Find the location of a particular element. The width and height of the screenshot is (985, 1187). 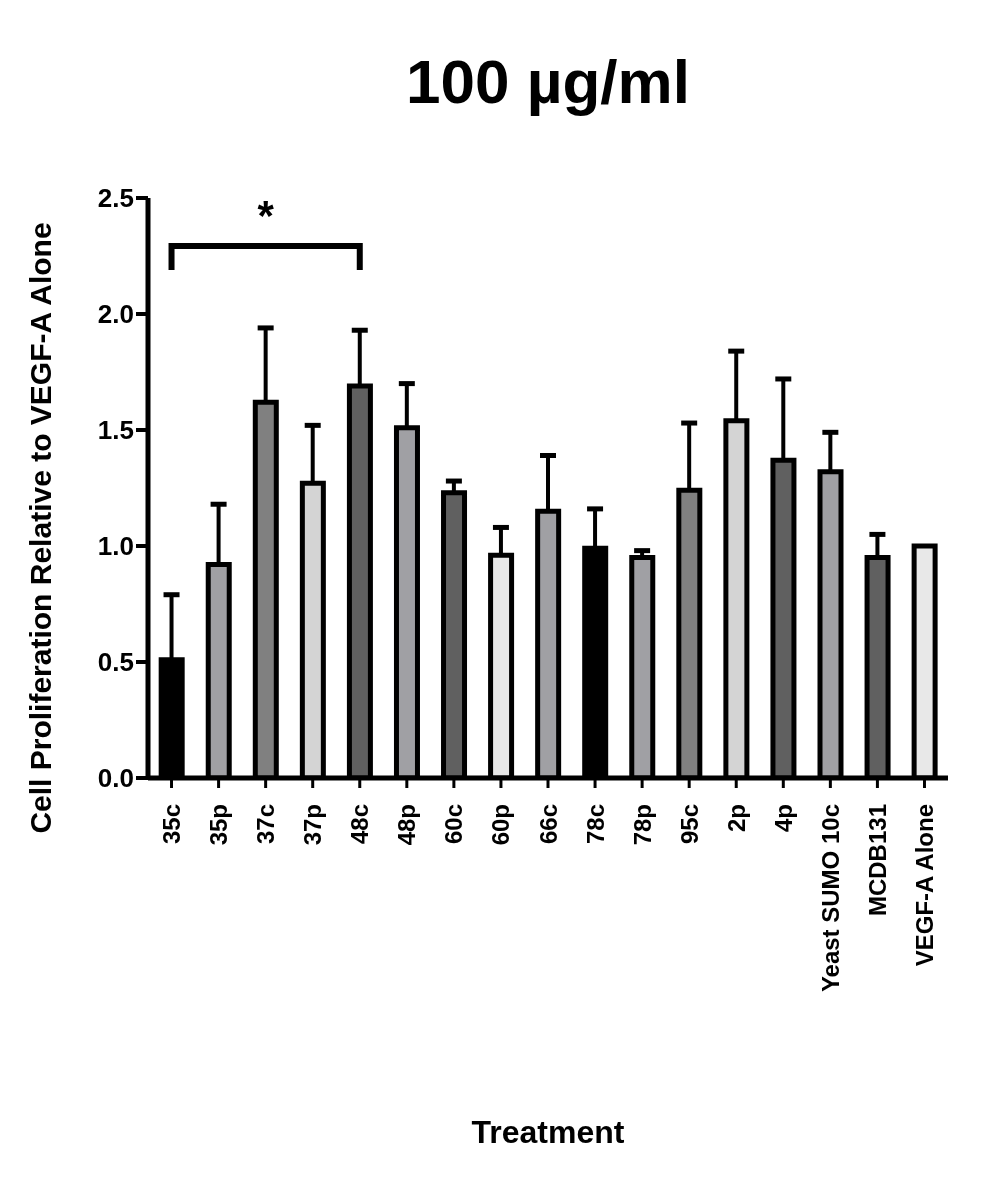

x-tick-label: 95c is located at coordinates (689, 824).